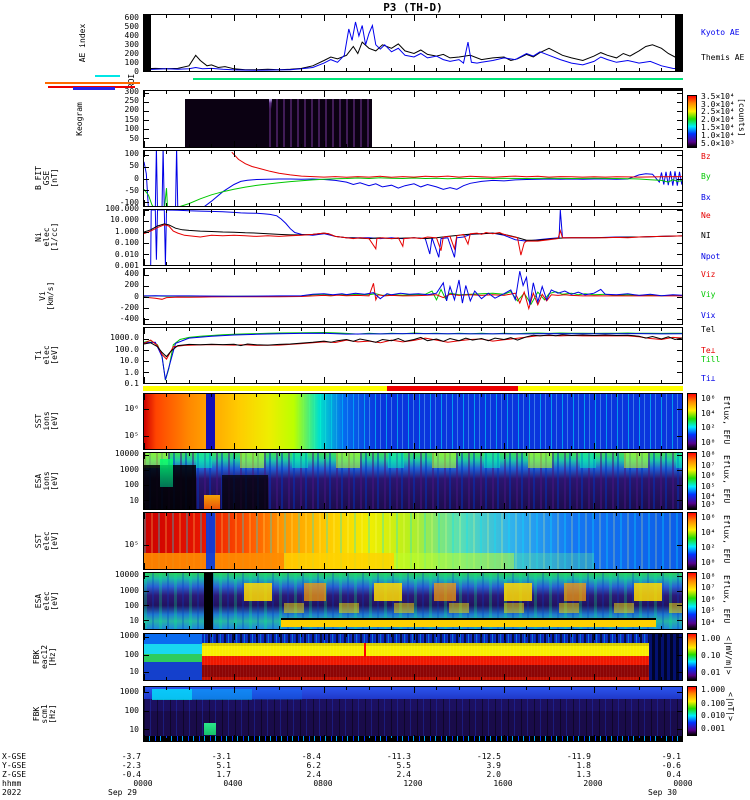 The image size is (750, 800). What do you see at coordinates (718, 120) in the screenshot?
I see `colorbar-label: 2.0×10⁴` at bounding box center [718, 120].